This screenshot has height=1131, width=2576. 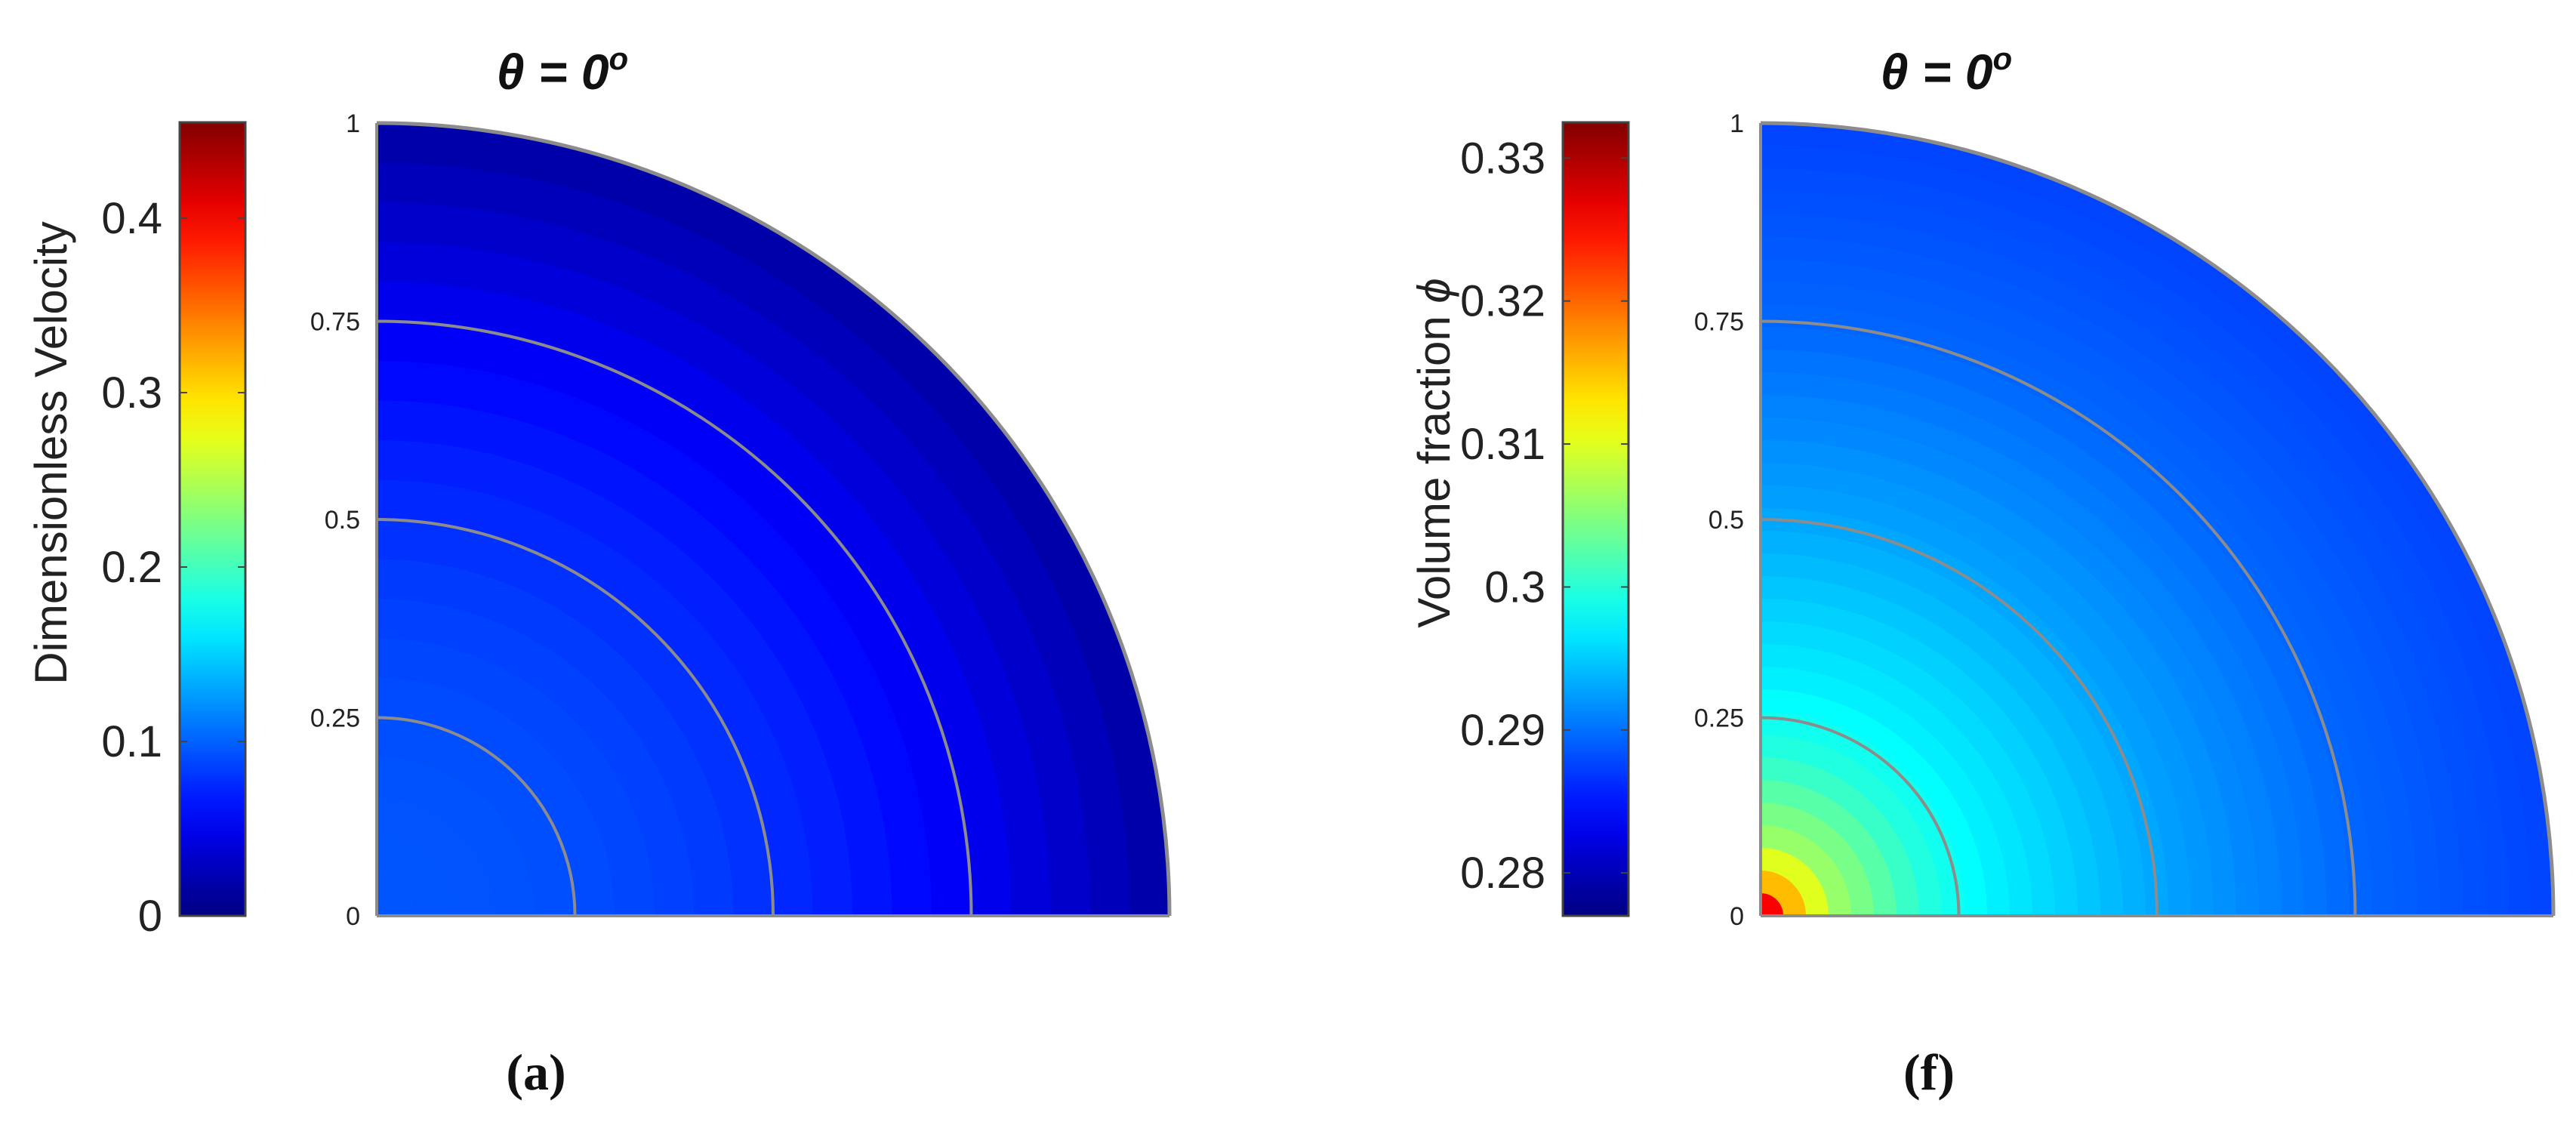 What do you see at coordinates (51, 453) in the screenshot?
I see `panel-a-colorbar-label: Dimensionless Velocity` at bounding box center [51, 453].